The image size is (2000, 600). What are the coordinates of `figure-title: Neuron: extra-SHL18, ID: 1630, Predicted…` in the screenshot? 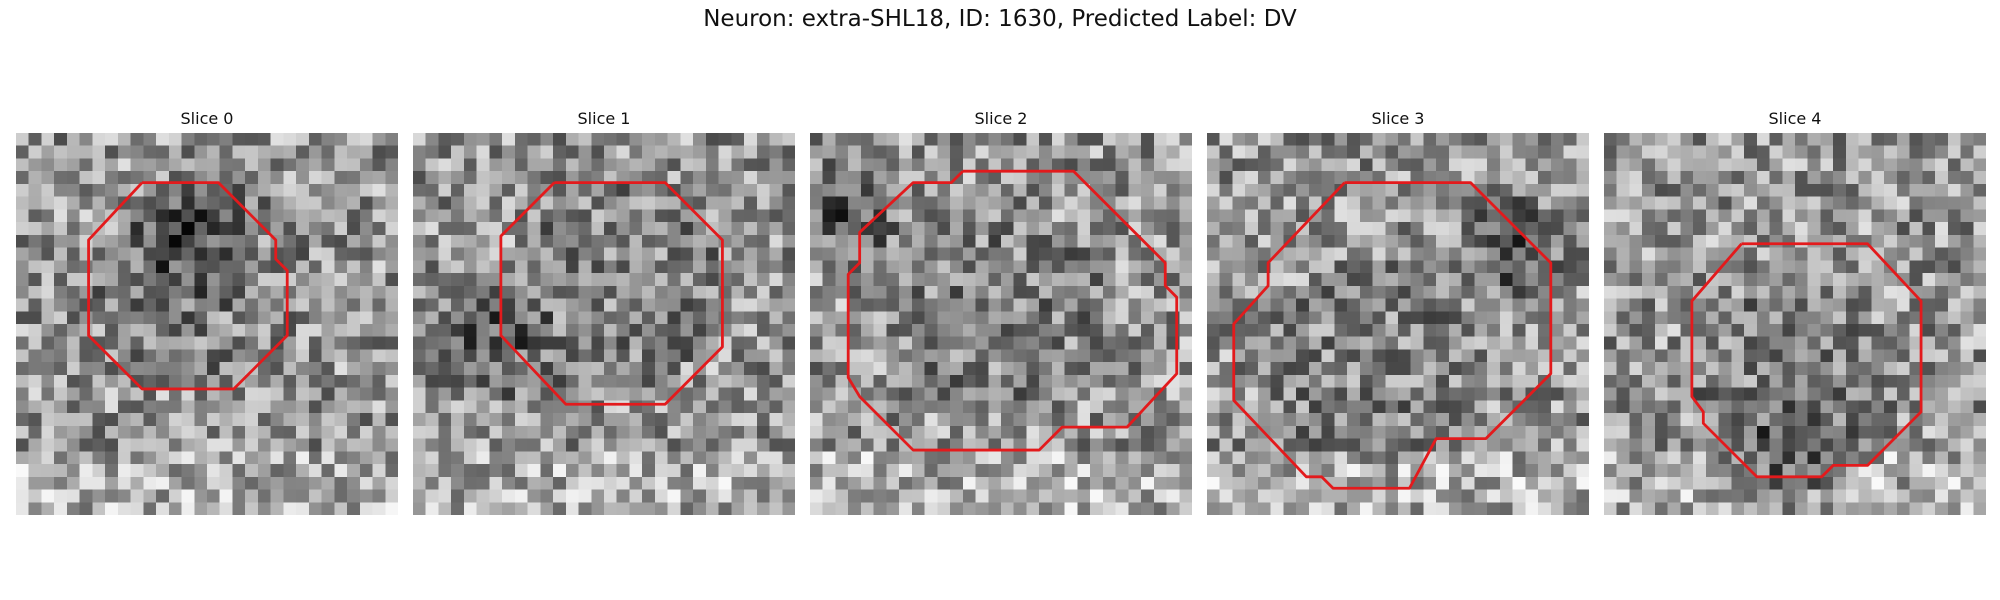 It's located at (1000, 19).